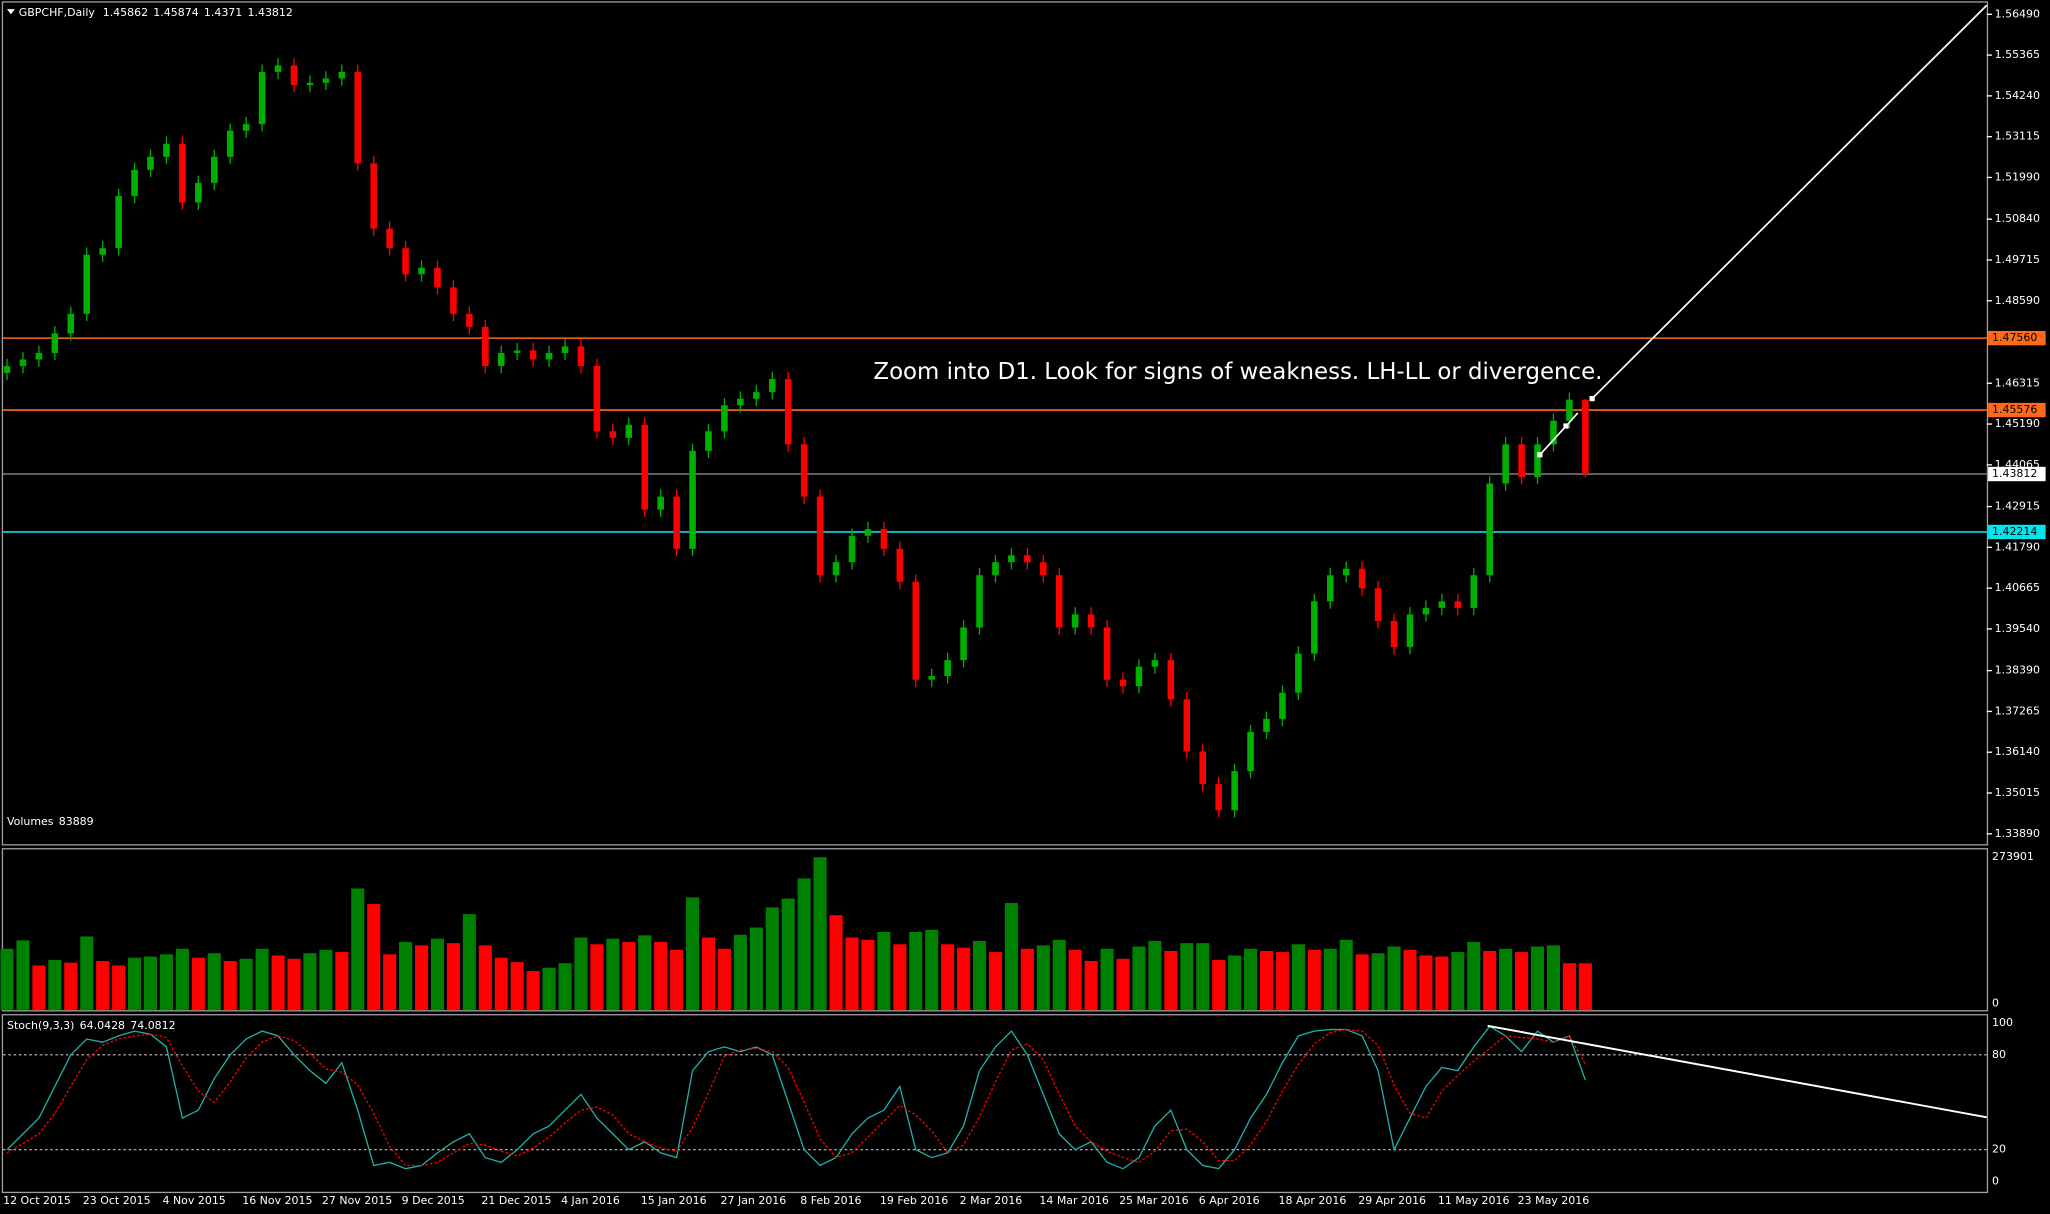  I want to click on stoch-line, so click(796, 1097).